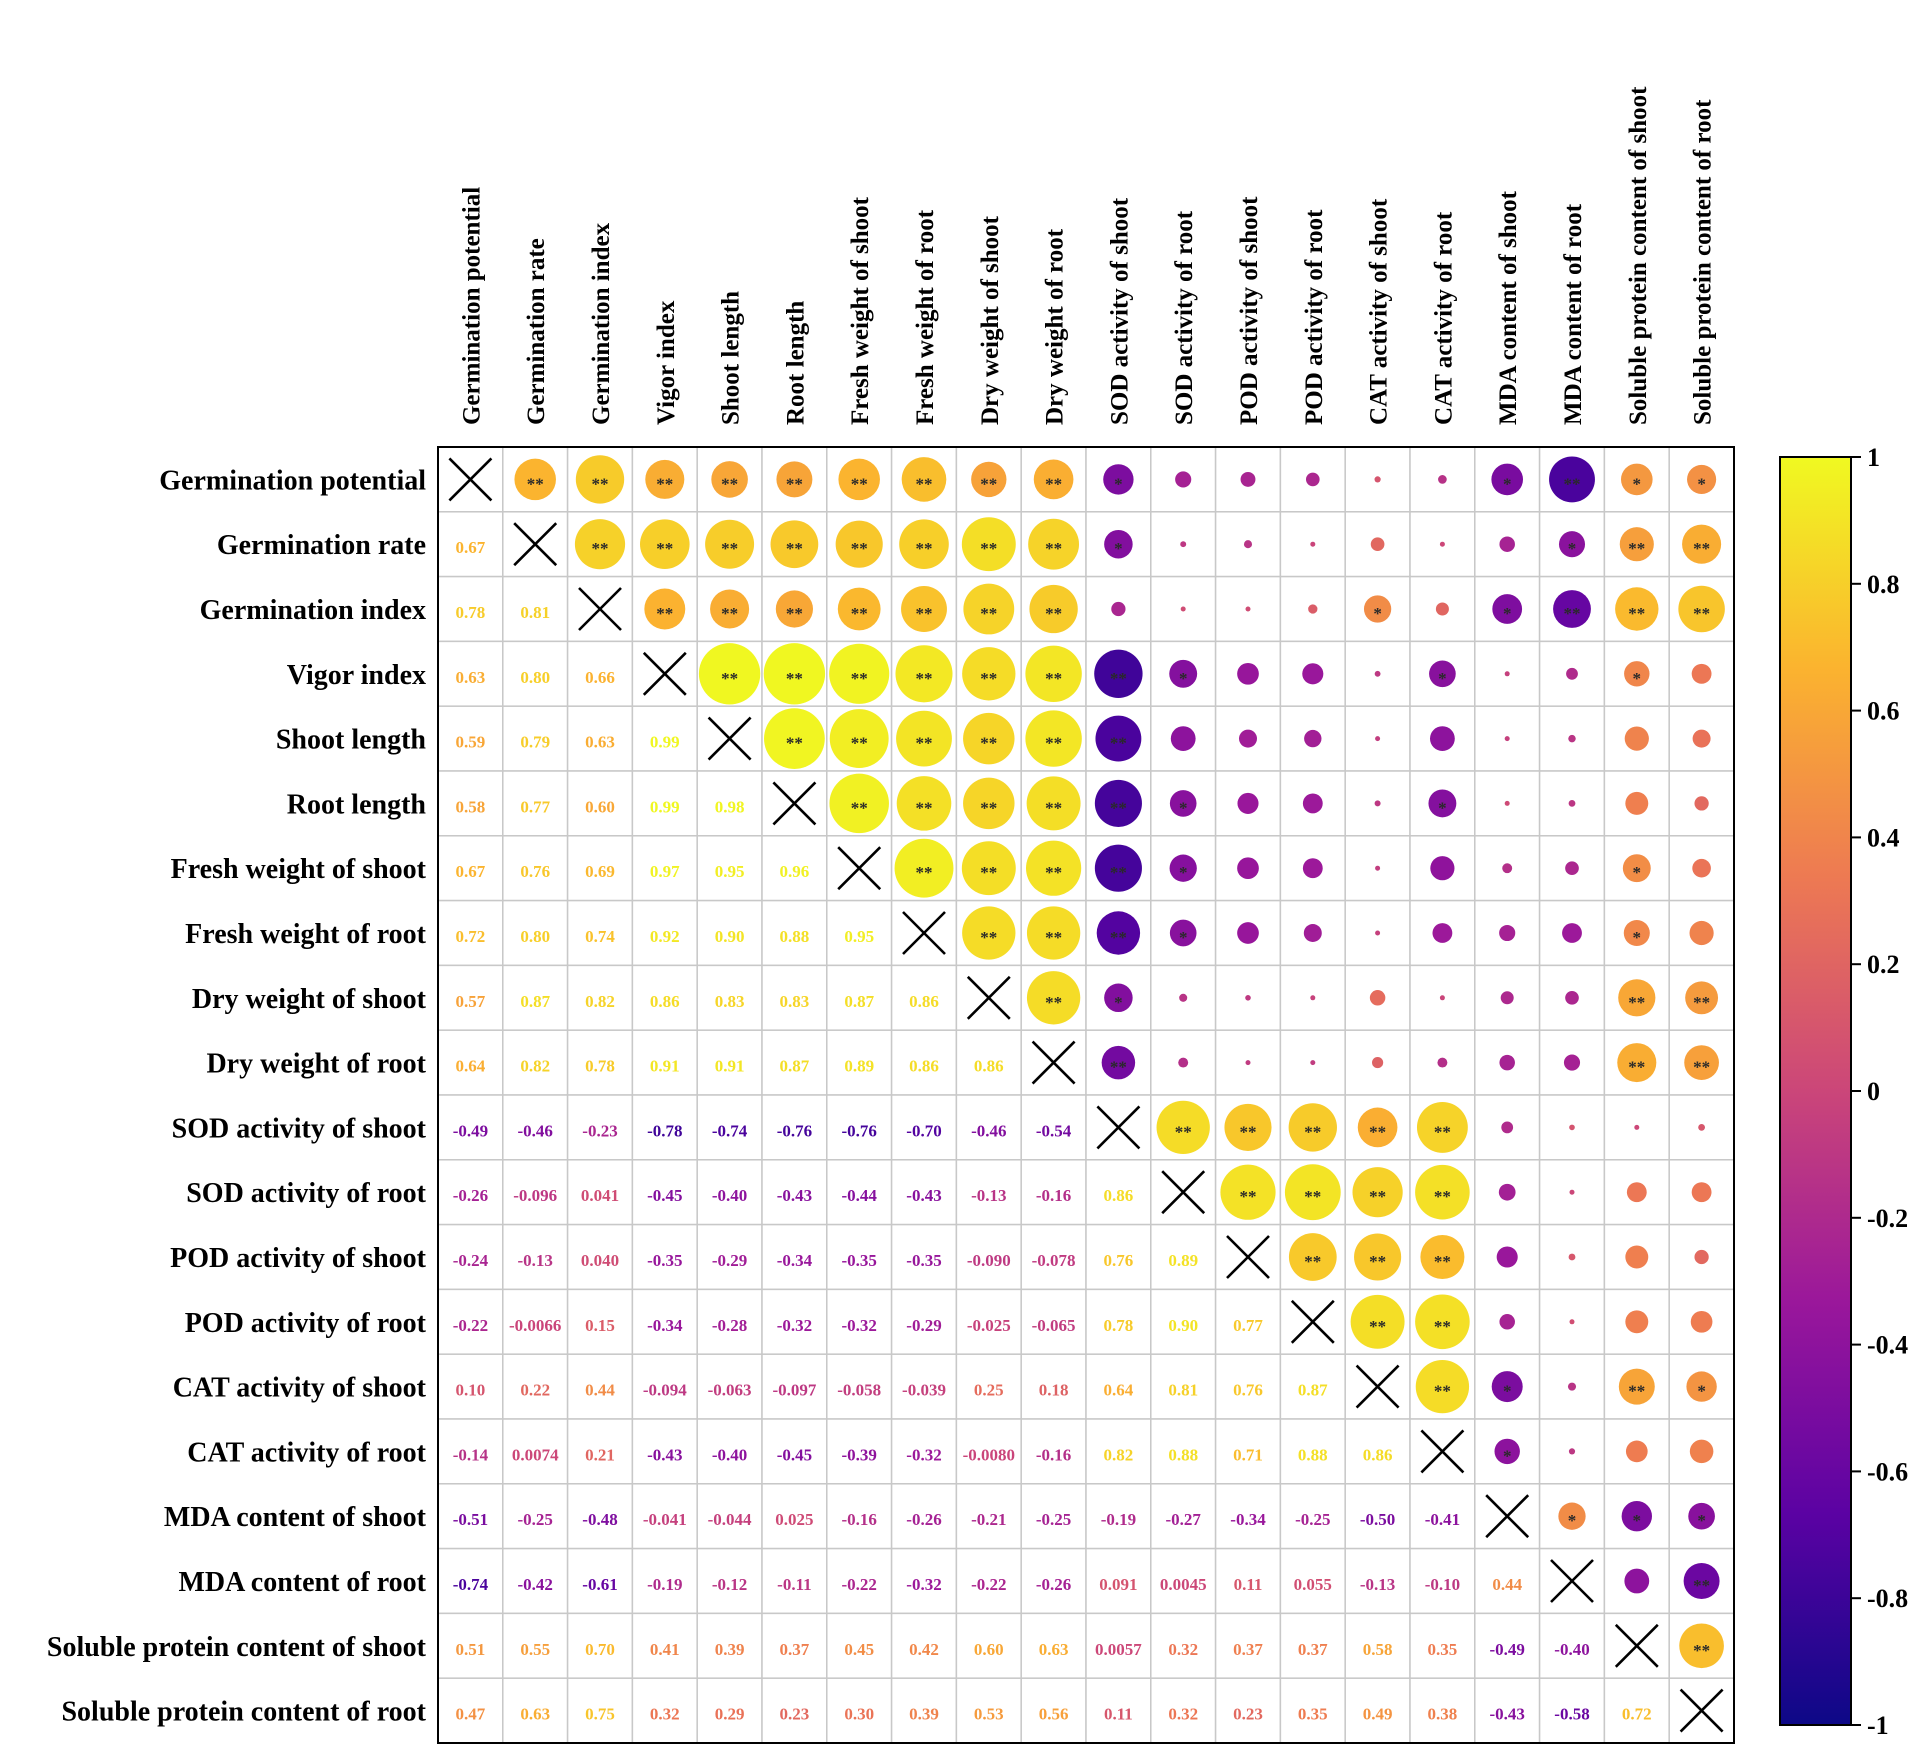 The width and height of the screenshot is (1930, 1748). I want to click on corr-value: -0.078, so click(1054, 1260).